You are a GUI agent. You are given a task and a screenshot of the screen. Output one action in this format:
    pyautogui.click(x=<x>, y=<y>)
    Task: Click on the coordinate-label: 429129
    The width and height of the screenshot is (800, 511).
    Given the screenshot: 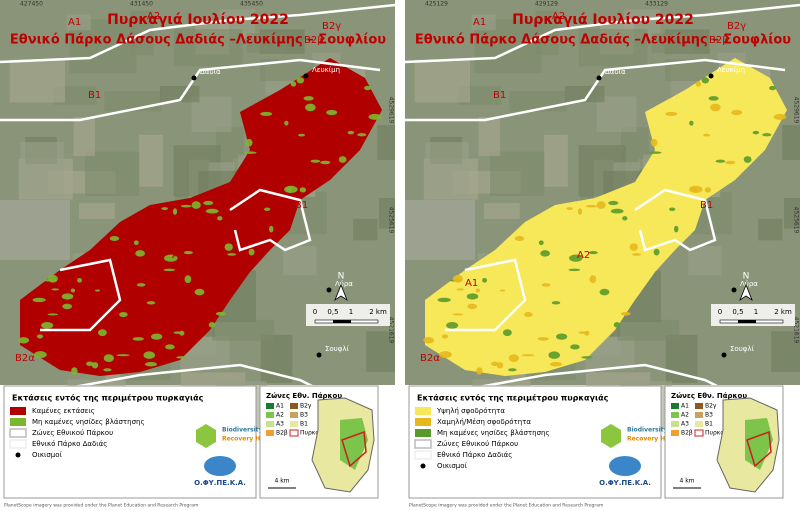 What is the action you would take?
    pyautogui.click(x=546, y=4)
    